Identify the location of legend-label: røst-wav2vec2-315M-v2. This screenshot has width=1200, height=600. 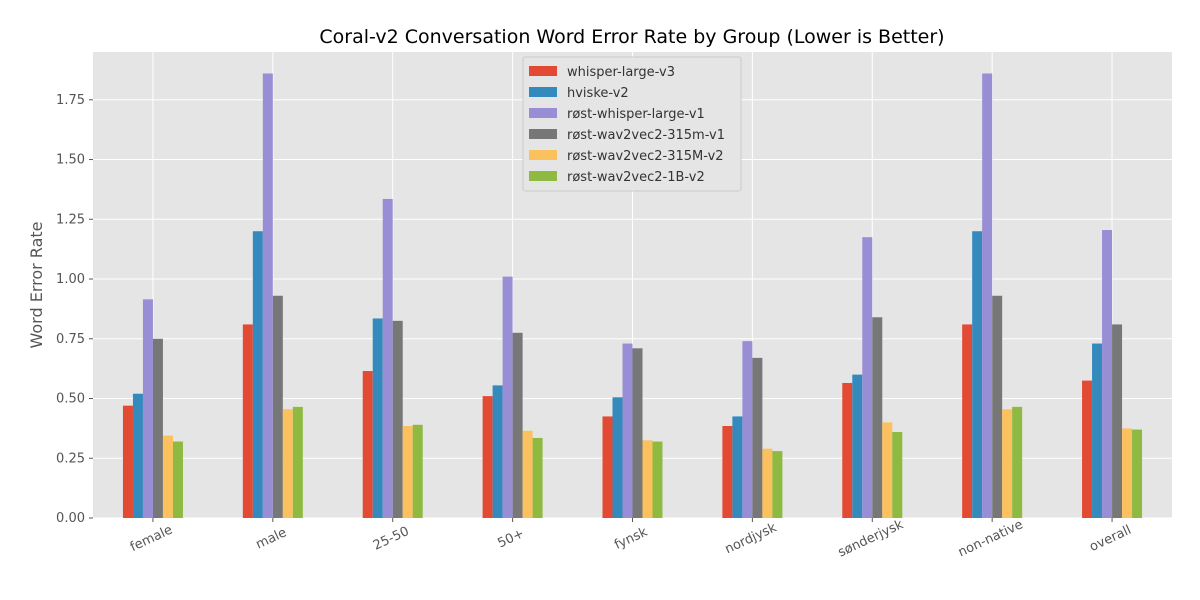
(645, 156).